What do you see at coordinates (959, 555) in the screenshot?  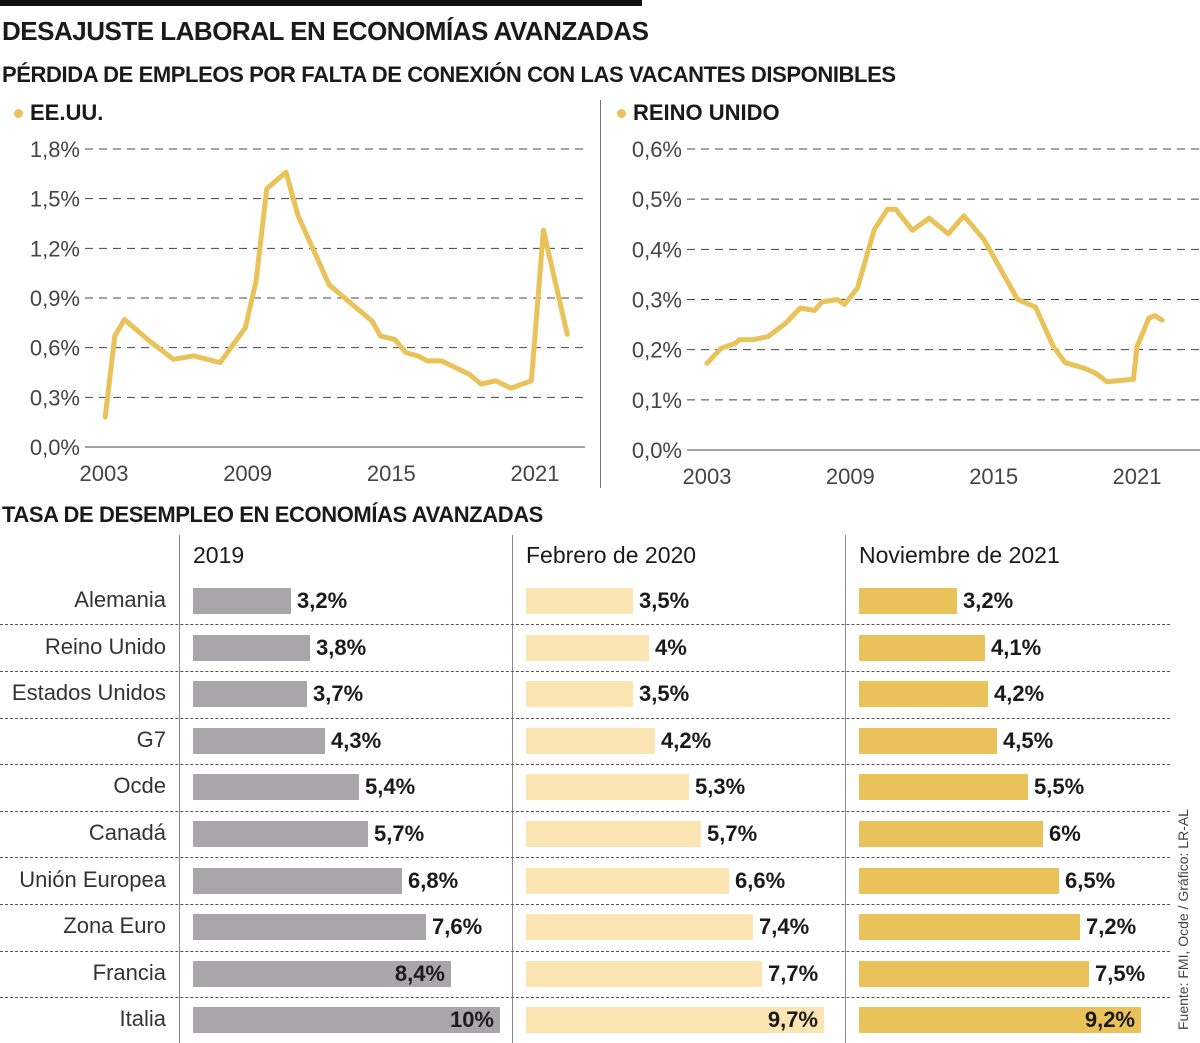 I see `column-header: Noviembre de 2021` at bounding box center [959, 555].